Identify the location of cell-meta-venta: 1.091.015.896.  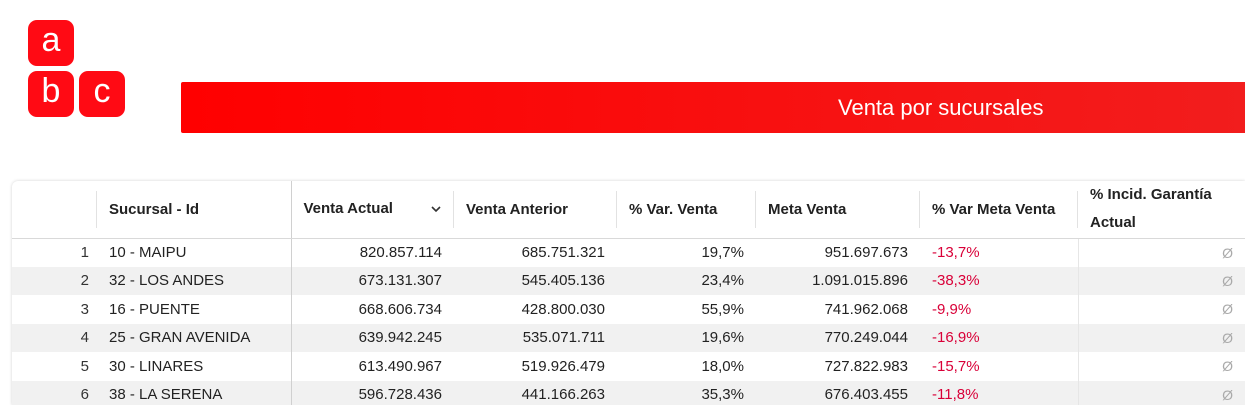
(838, 280).